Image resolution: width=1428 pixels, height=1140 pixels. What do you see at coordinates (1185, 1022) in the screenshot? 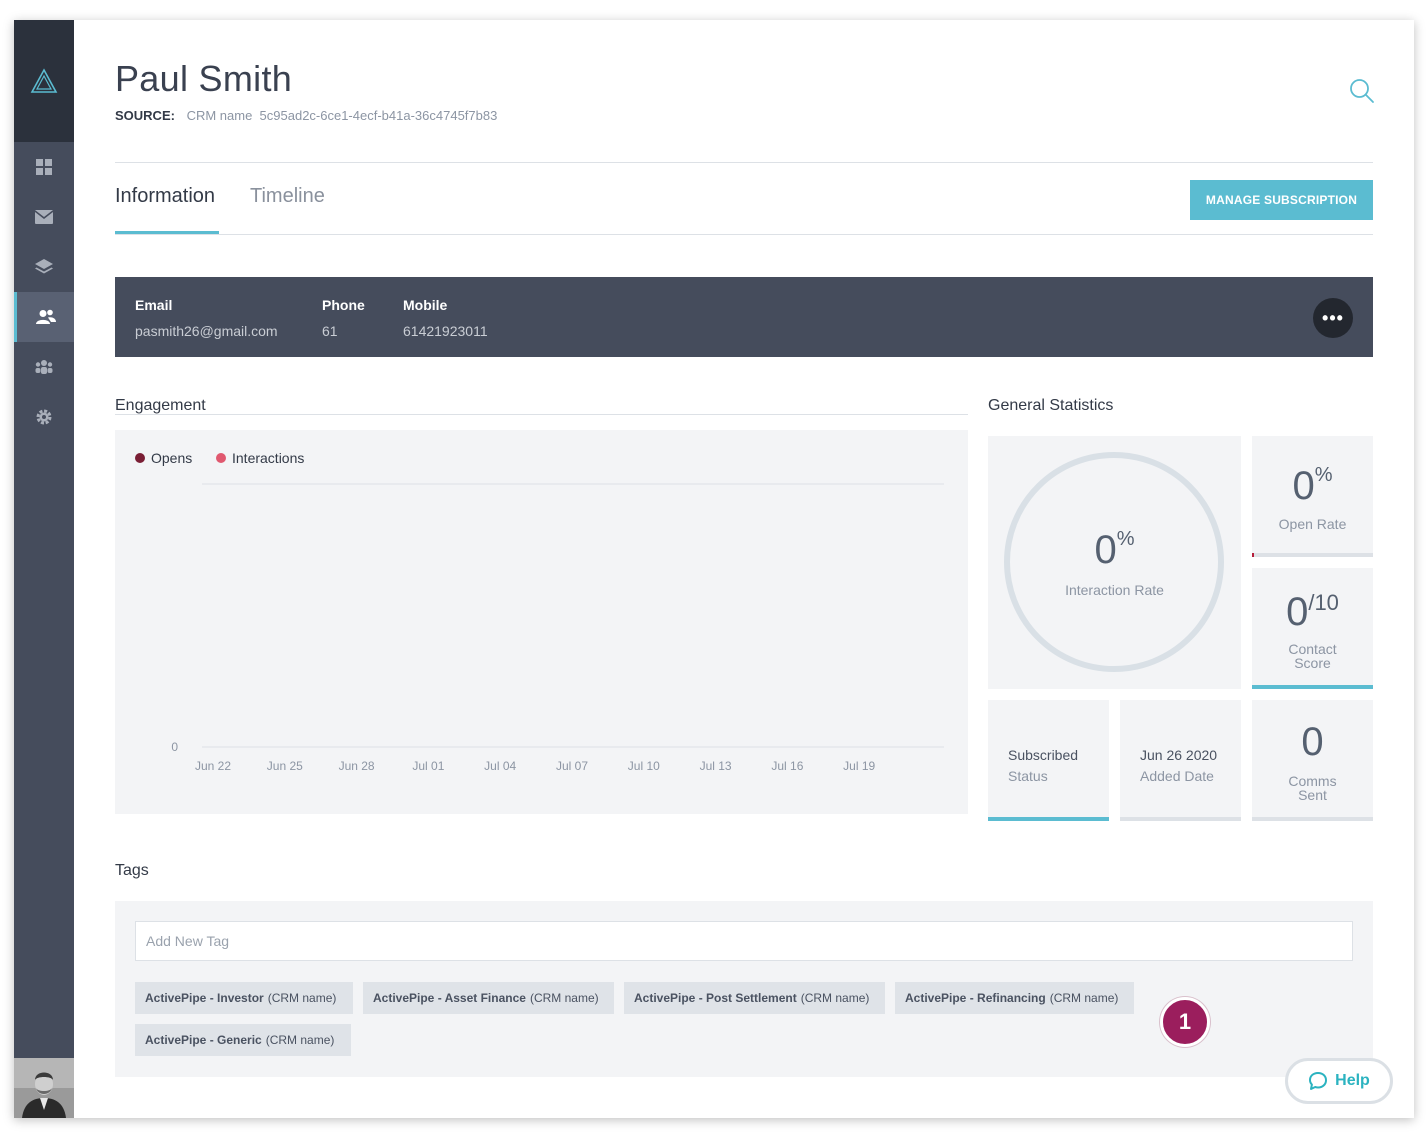
I see `step-badge: 1` at bounding box center [1185, 1022].